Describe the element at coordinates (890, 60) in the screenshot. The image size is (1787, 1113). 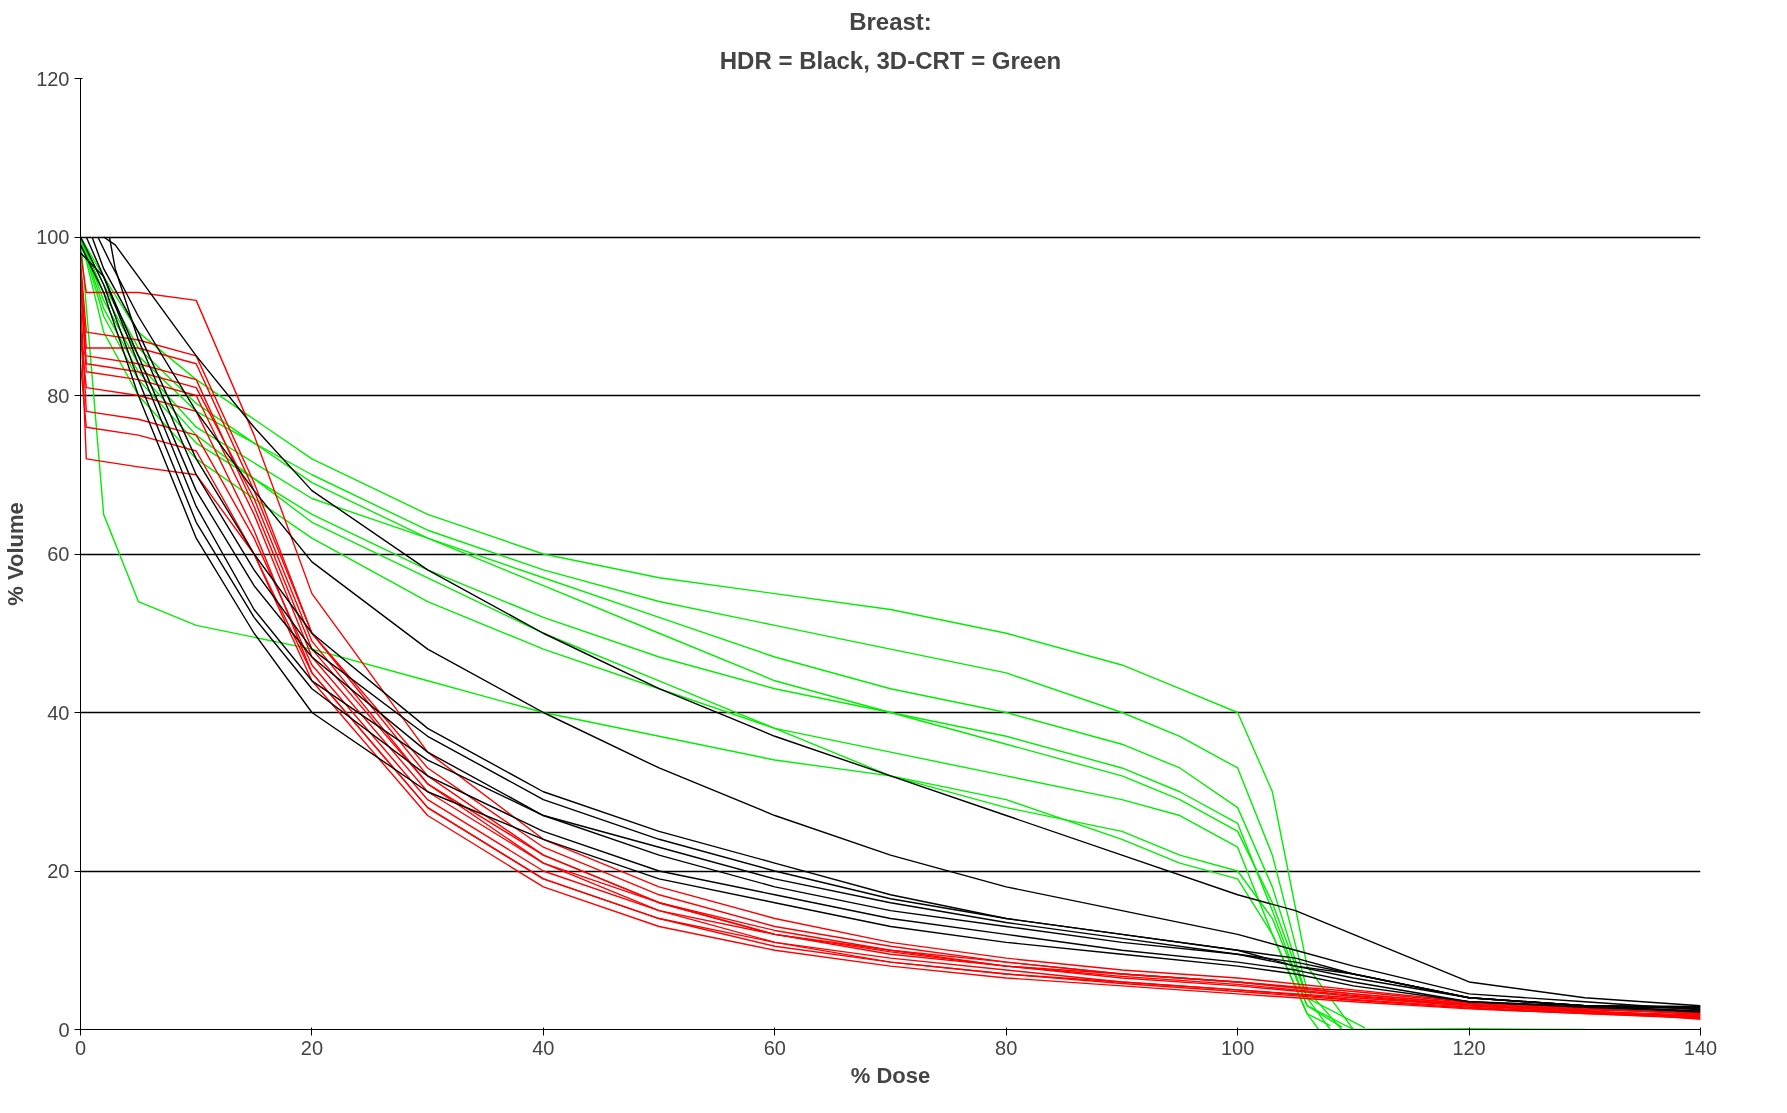
I see `chart-subtitle: HDR = Black, 3D-CRT = Green` at that location.